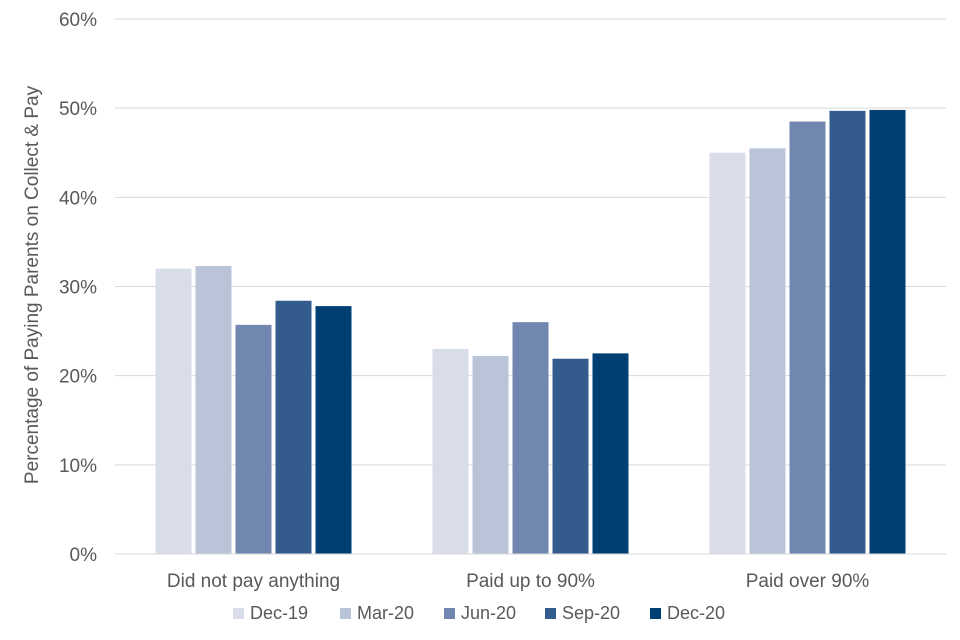 The width and height of the screenshot is (960, 640). Describe the element at coordinates (279, 613) in the screenshot. I see `legend-label: Dec-19` at that location.